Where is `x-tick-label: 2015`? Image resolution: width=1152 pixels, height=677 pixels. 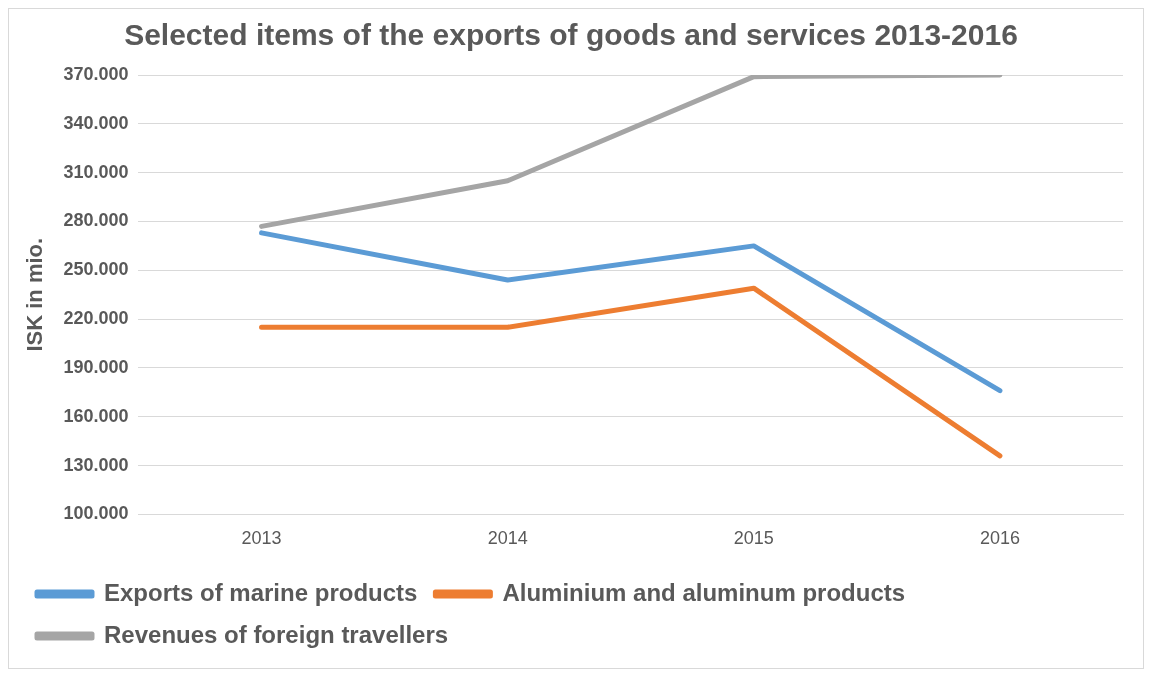
x-tick-label: 2015 is located at coordinates (753, 538).